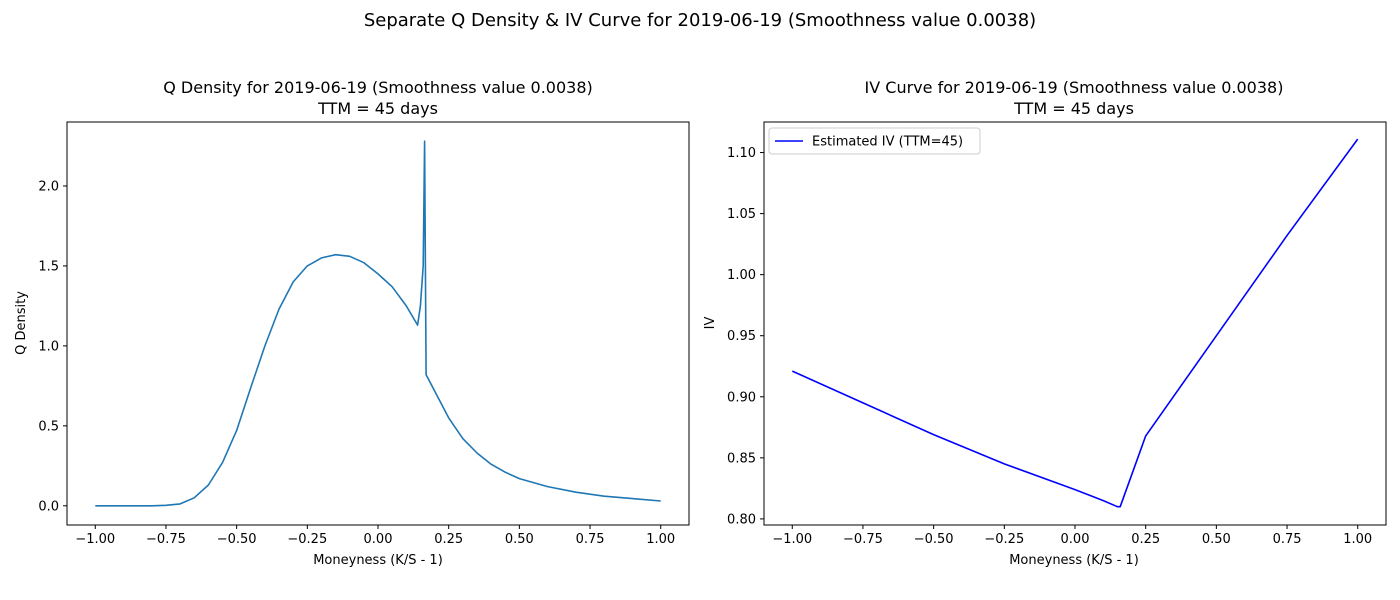 The image size is (1400, 600). What do you see at coordinates (48, 506) in the screenshot?
I see `y-tick-label-q-density: 0.0` at bounding box center [48, 506].